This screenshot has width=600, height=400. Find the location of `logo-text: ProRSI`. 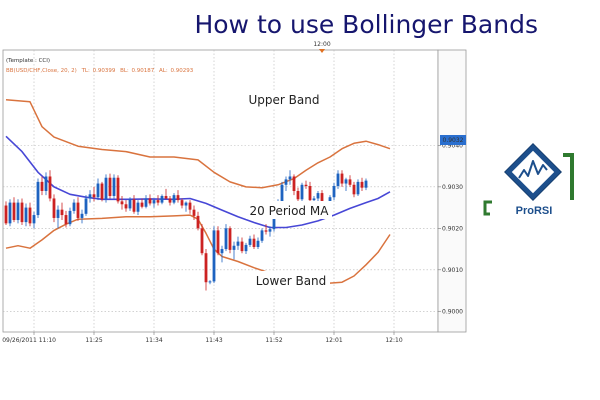

logo-text: ProRSI is located at coordinates (534, 211).